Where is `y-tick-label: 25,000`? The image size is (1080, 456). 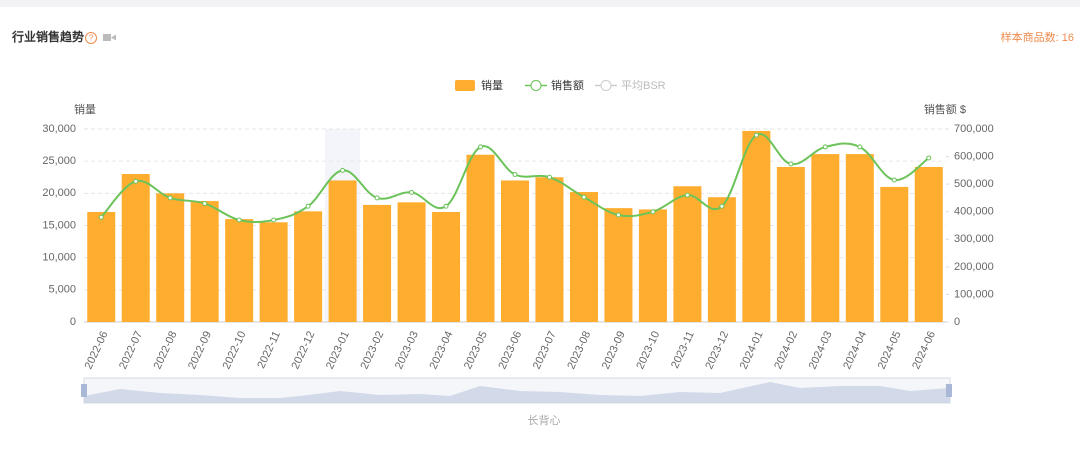
y-tick-label: 25,000 is located at coordinates (59, 161).